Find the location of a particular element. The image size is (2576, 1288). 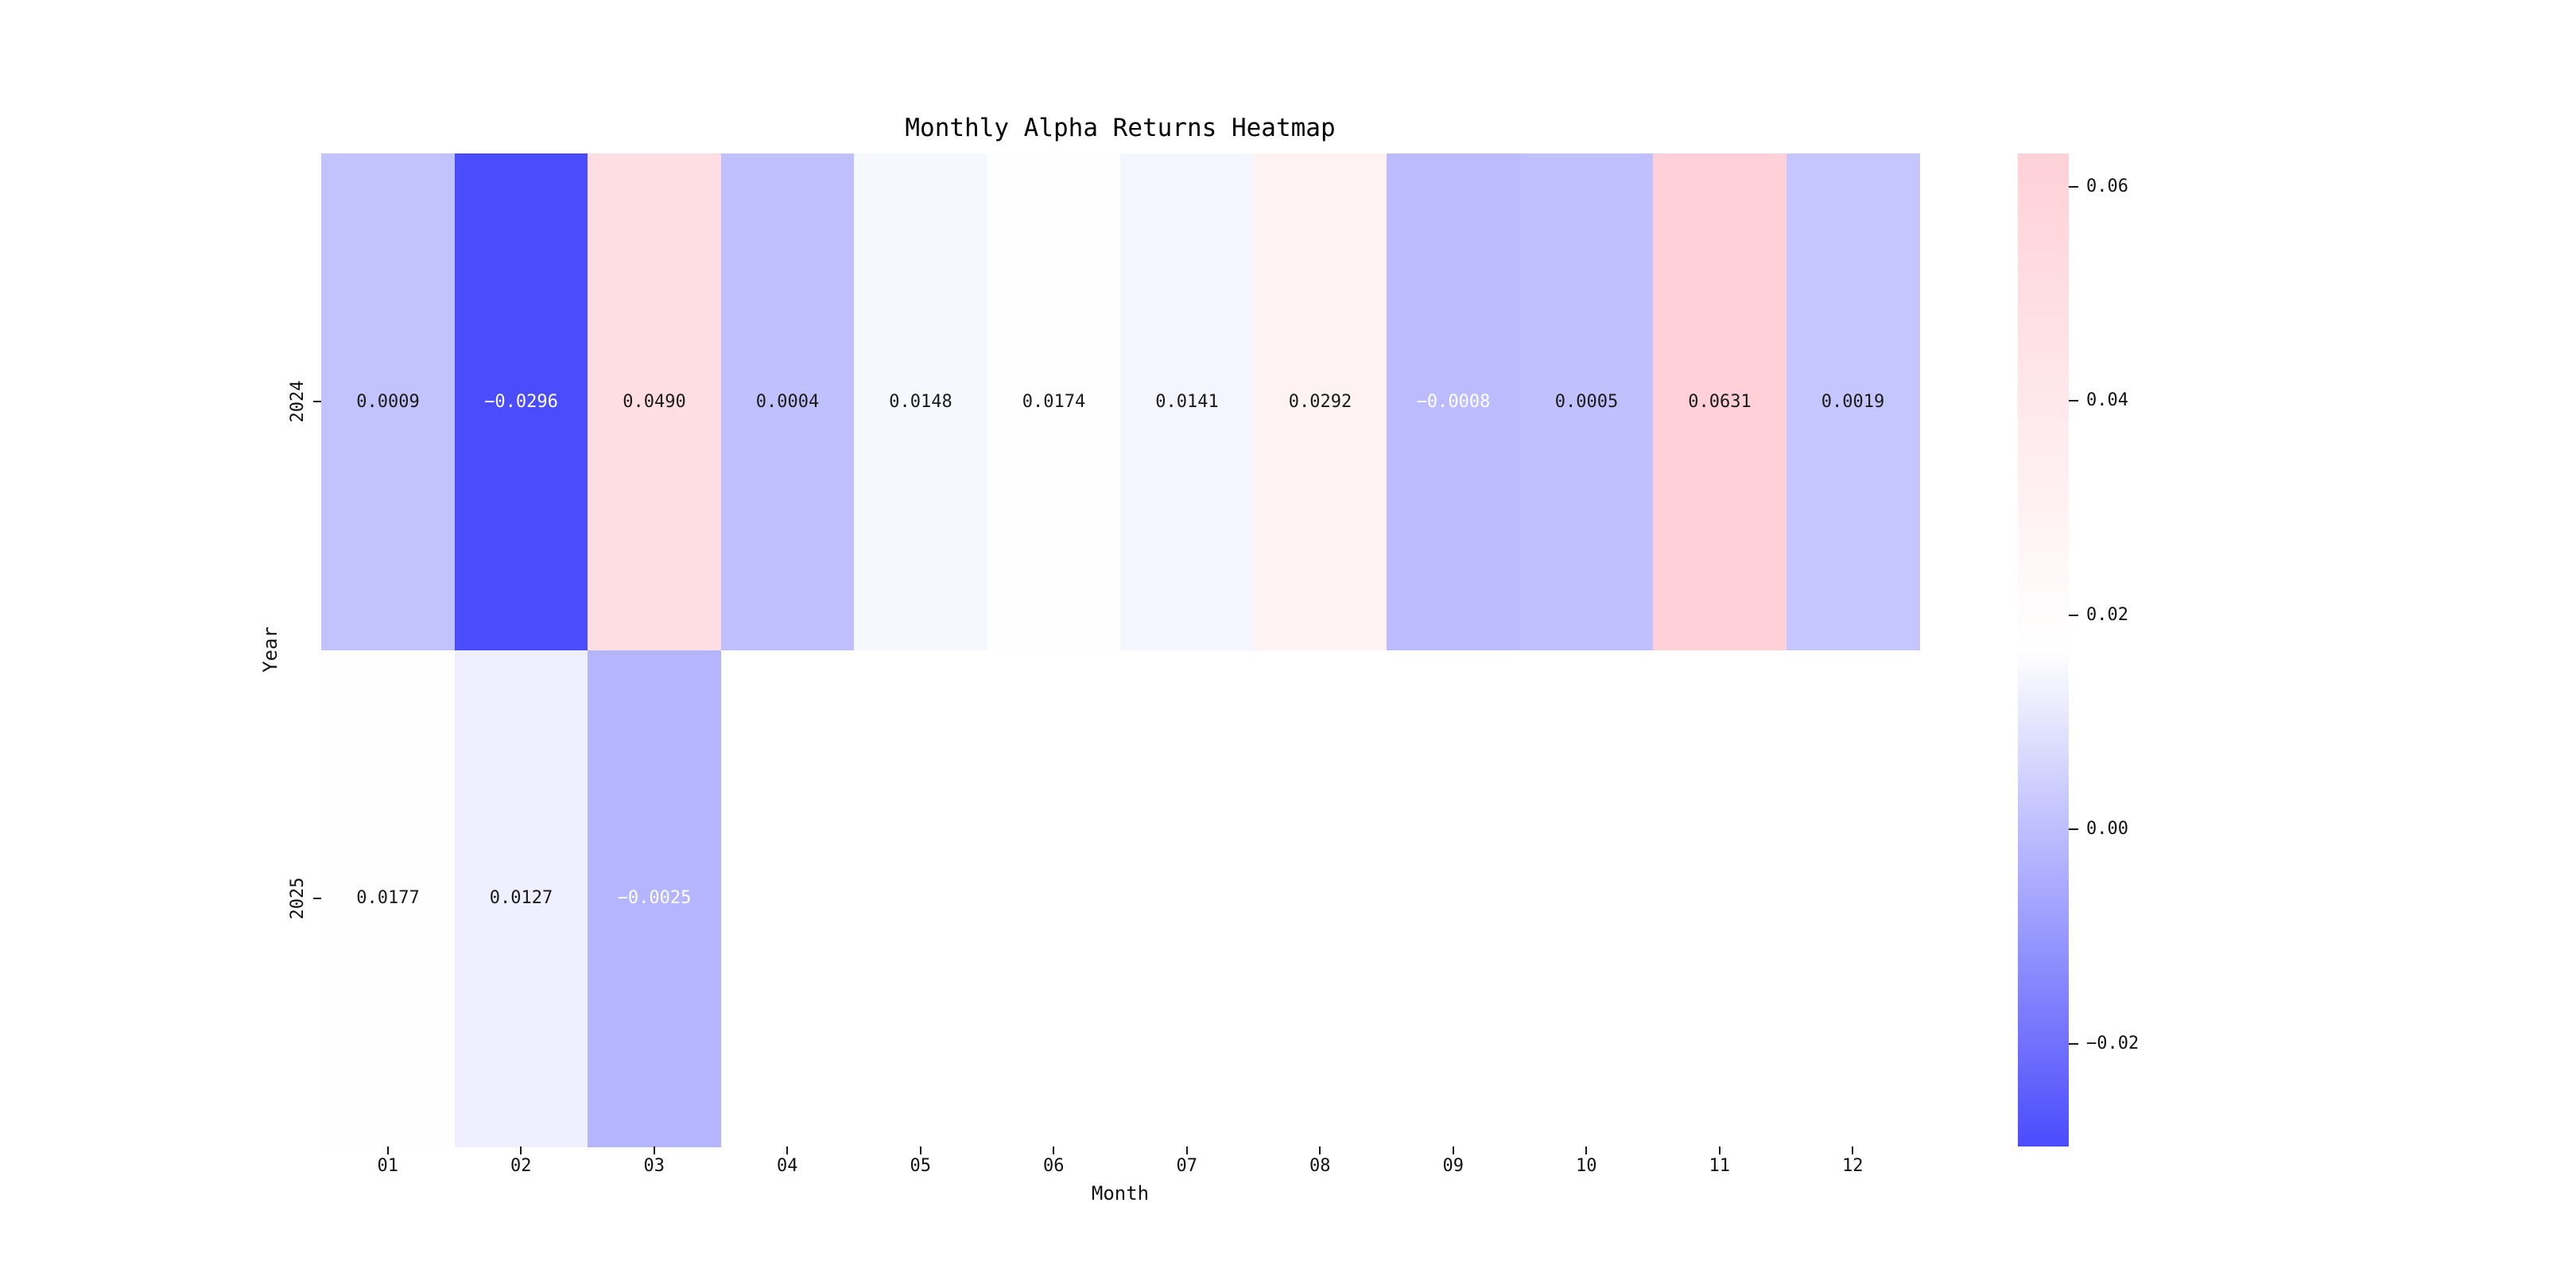

cell-value: 0.0174 is located at coordinates (1054, 402).